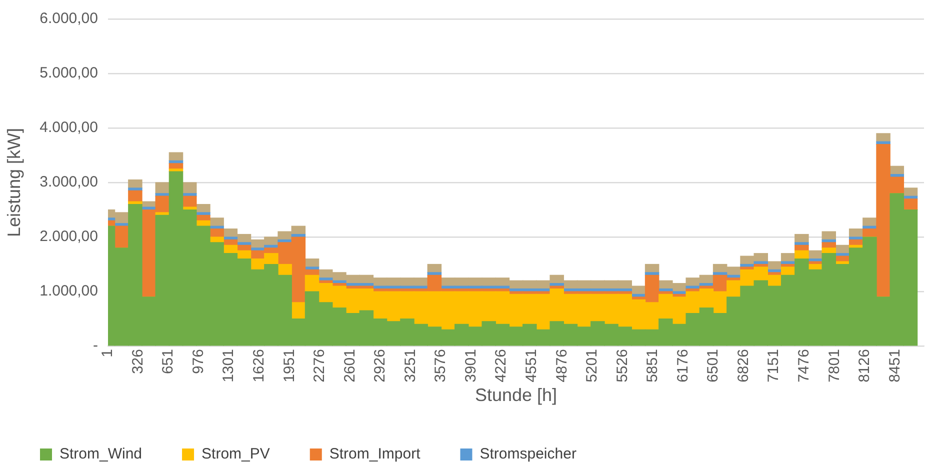 This screenshot has width=928, height=472. Describe the element at coordinates (69, 182) in the screenshot. I see `y-tick-label: 3.000,00` at that location.